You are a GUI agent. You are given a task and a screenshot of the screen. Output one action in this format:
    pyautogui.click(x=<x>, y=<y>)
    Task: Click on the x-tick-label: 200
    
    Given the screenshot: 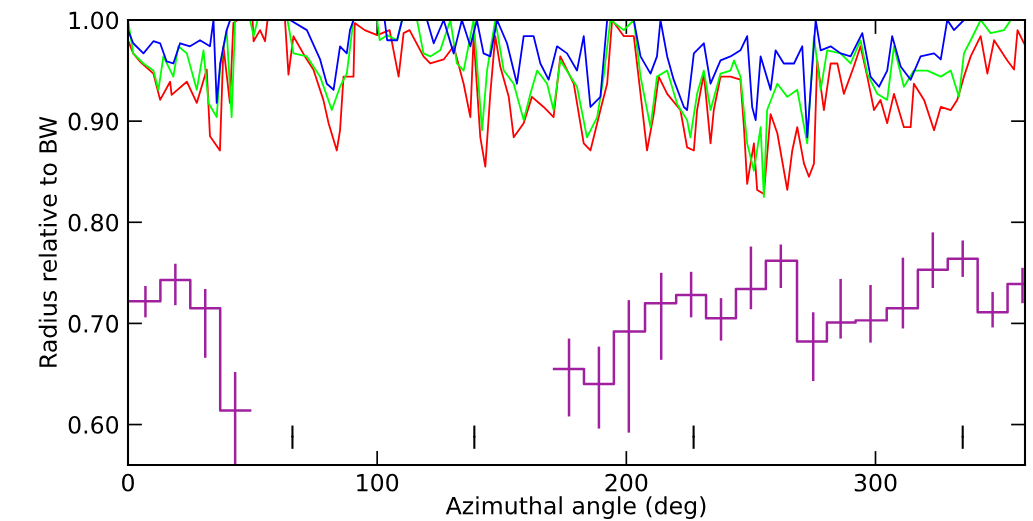 What is the action you would take?
    pyautogui.click(x=626, y=482)
    